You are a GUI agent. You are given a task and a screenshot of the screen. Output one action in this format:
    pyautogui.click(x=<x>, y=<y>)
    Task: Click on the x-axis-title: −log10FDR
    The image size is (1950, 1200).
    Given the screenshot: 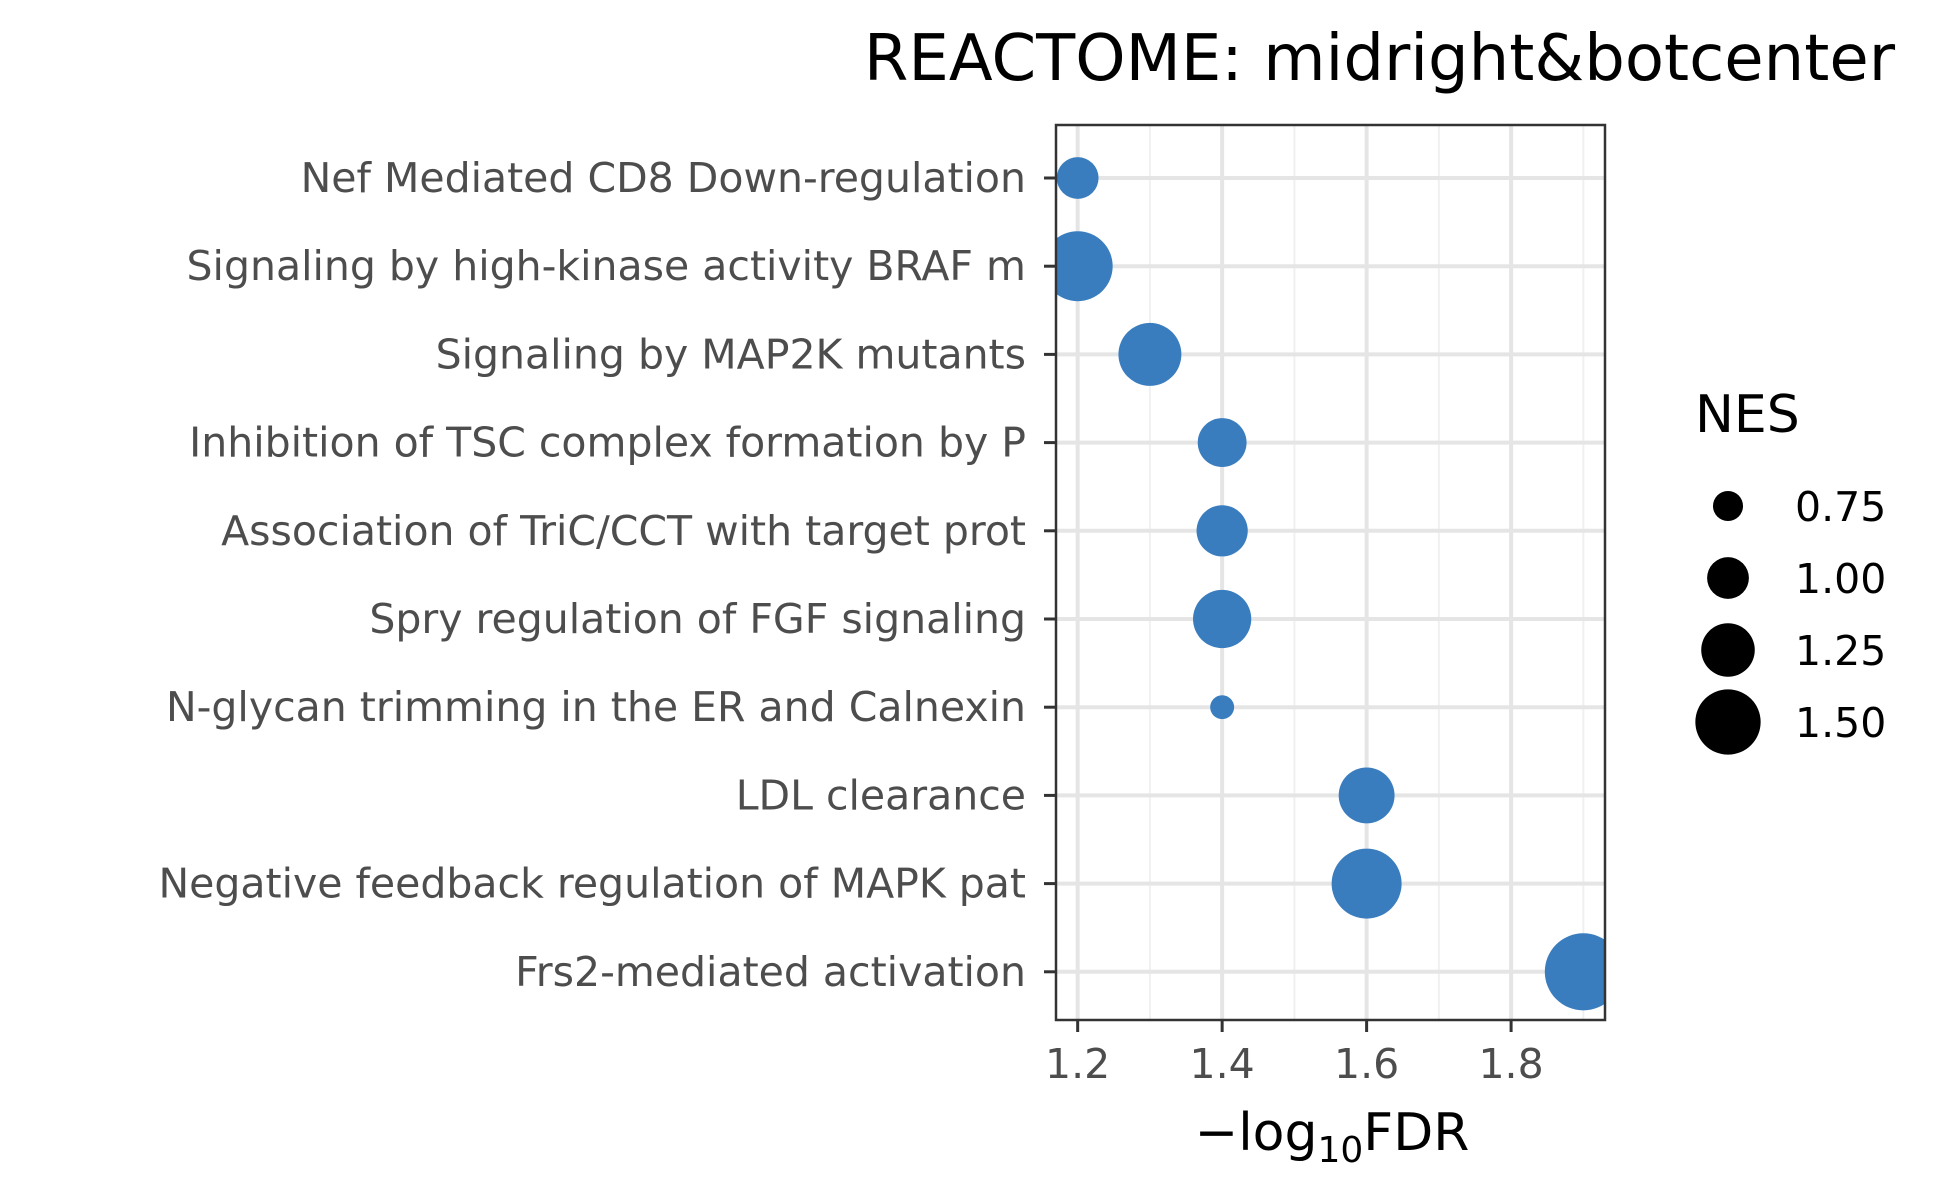 What is the action you would take?
    pyautogui.click(x=1332, y=1137)
    